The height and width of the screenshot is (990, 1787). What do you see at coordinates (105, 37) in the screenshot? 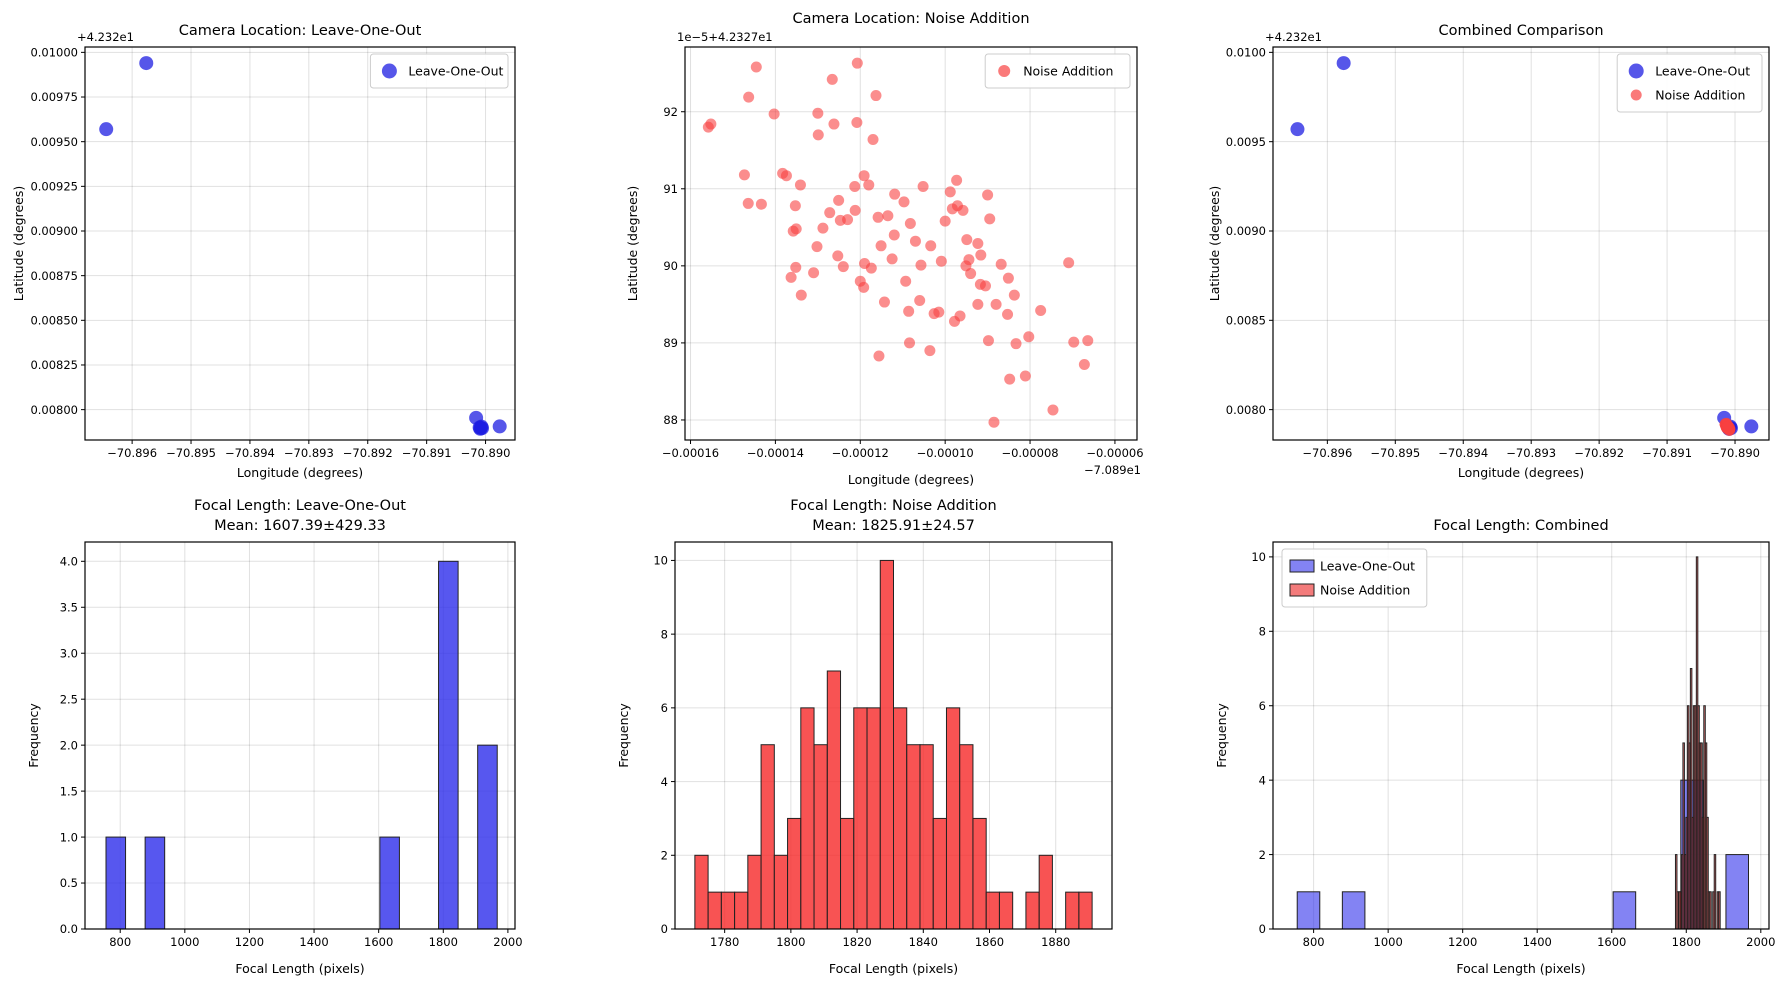
I see `svg-text: +4.232e1` at bounding box center [105, 37].